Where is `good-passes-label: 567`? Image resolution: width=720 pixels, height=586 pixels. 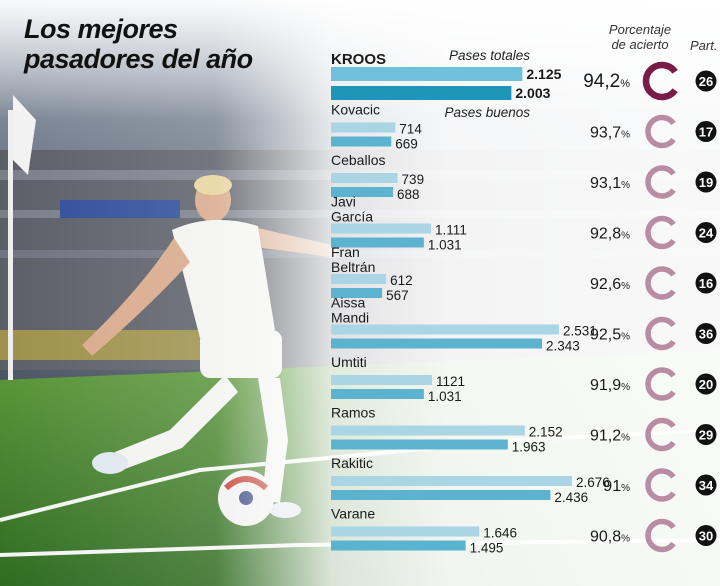 good-passes-label: 567 is located at coordinates (397, 295).